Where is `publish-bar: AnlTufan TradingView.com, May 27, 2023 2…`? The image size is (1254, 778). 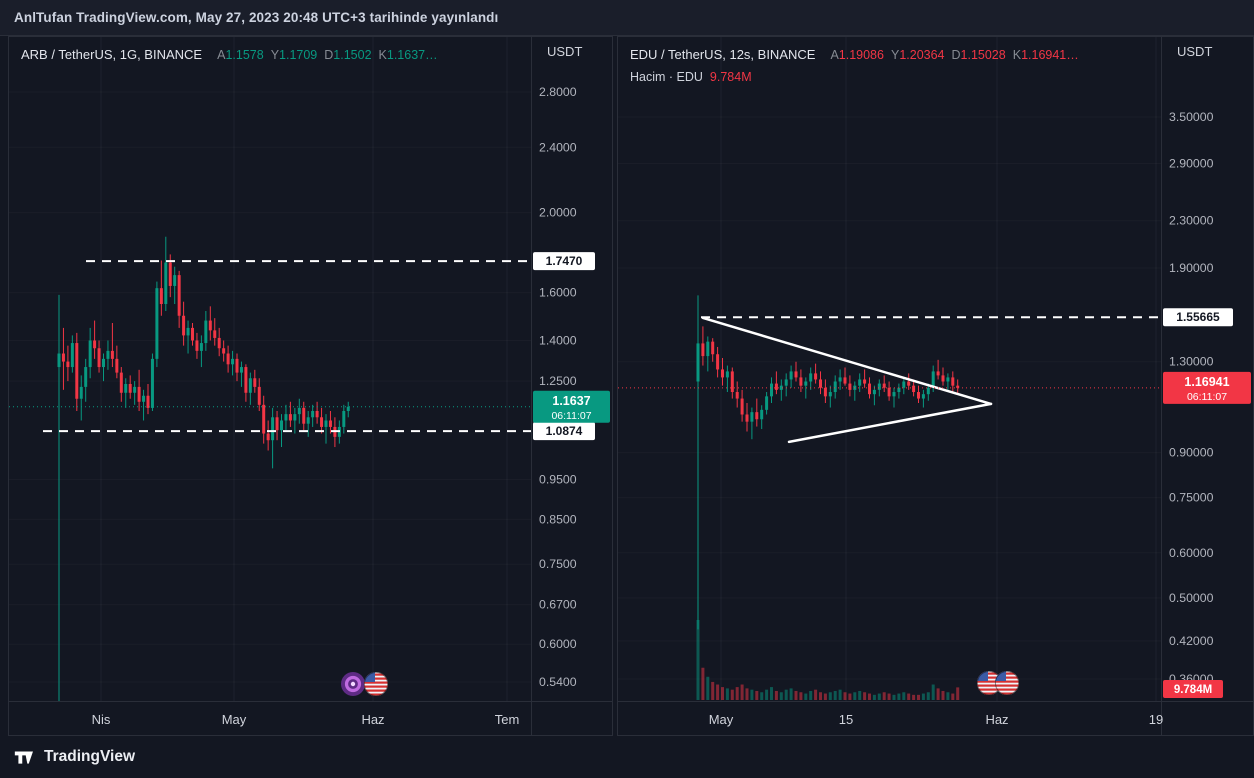 publish-bar: AnlTufan TradingView.com, May 27, 2023 2… is located at coordinates (627, 18).